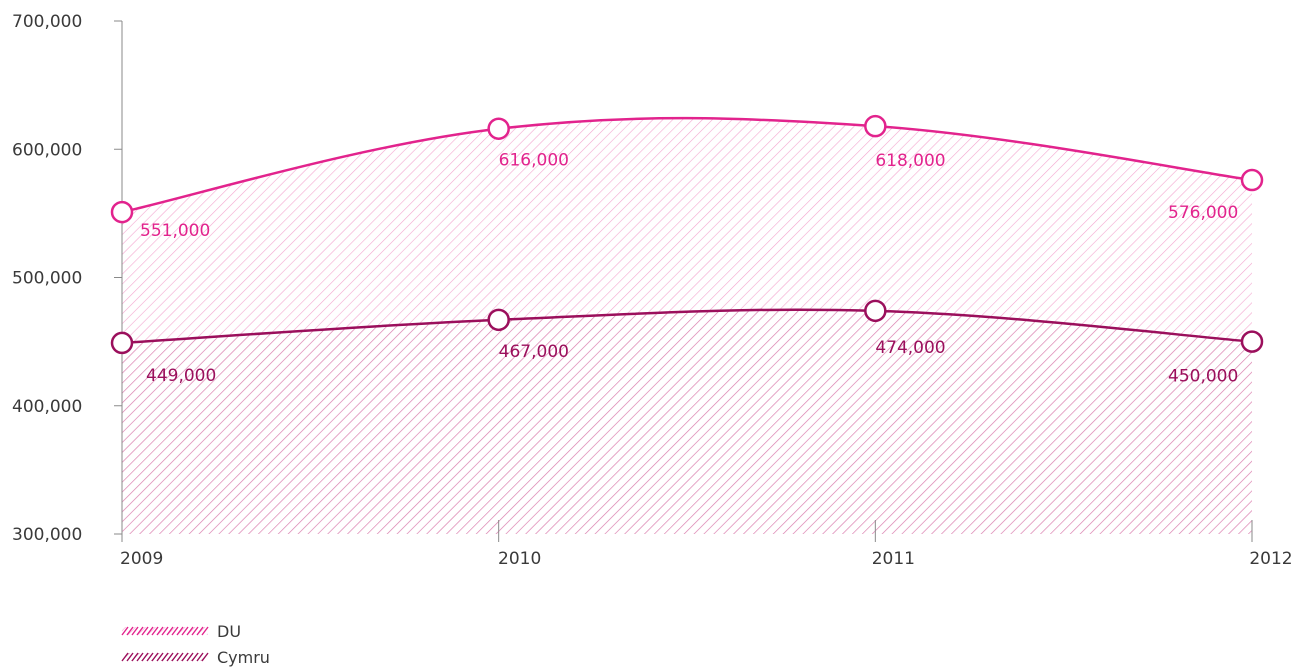 This screenshot has height=669, width=1297. Describe the element at coordinates (498, 128) in the screenshot. I see `point-du-2010` at that location.